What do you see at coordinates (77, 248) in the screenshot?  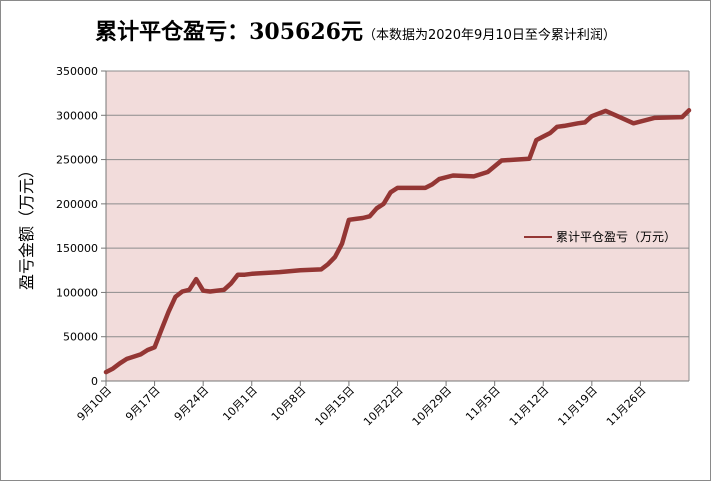 I see `y-tick-label: 150000` at bounding box center [77, 248].